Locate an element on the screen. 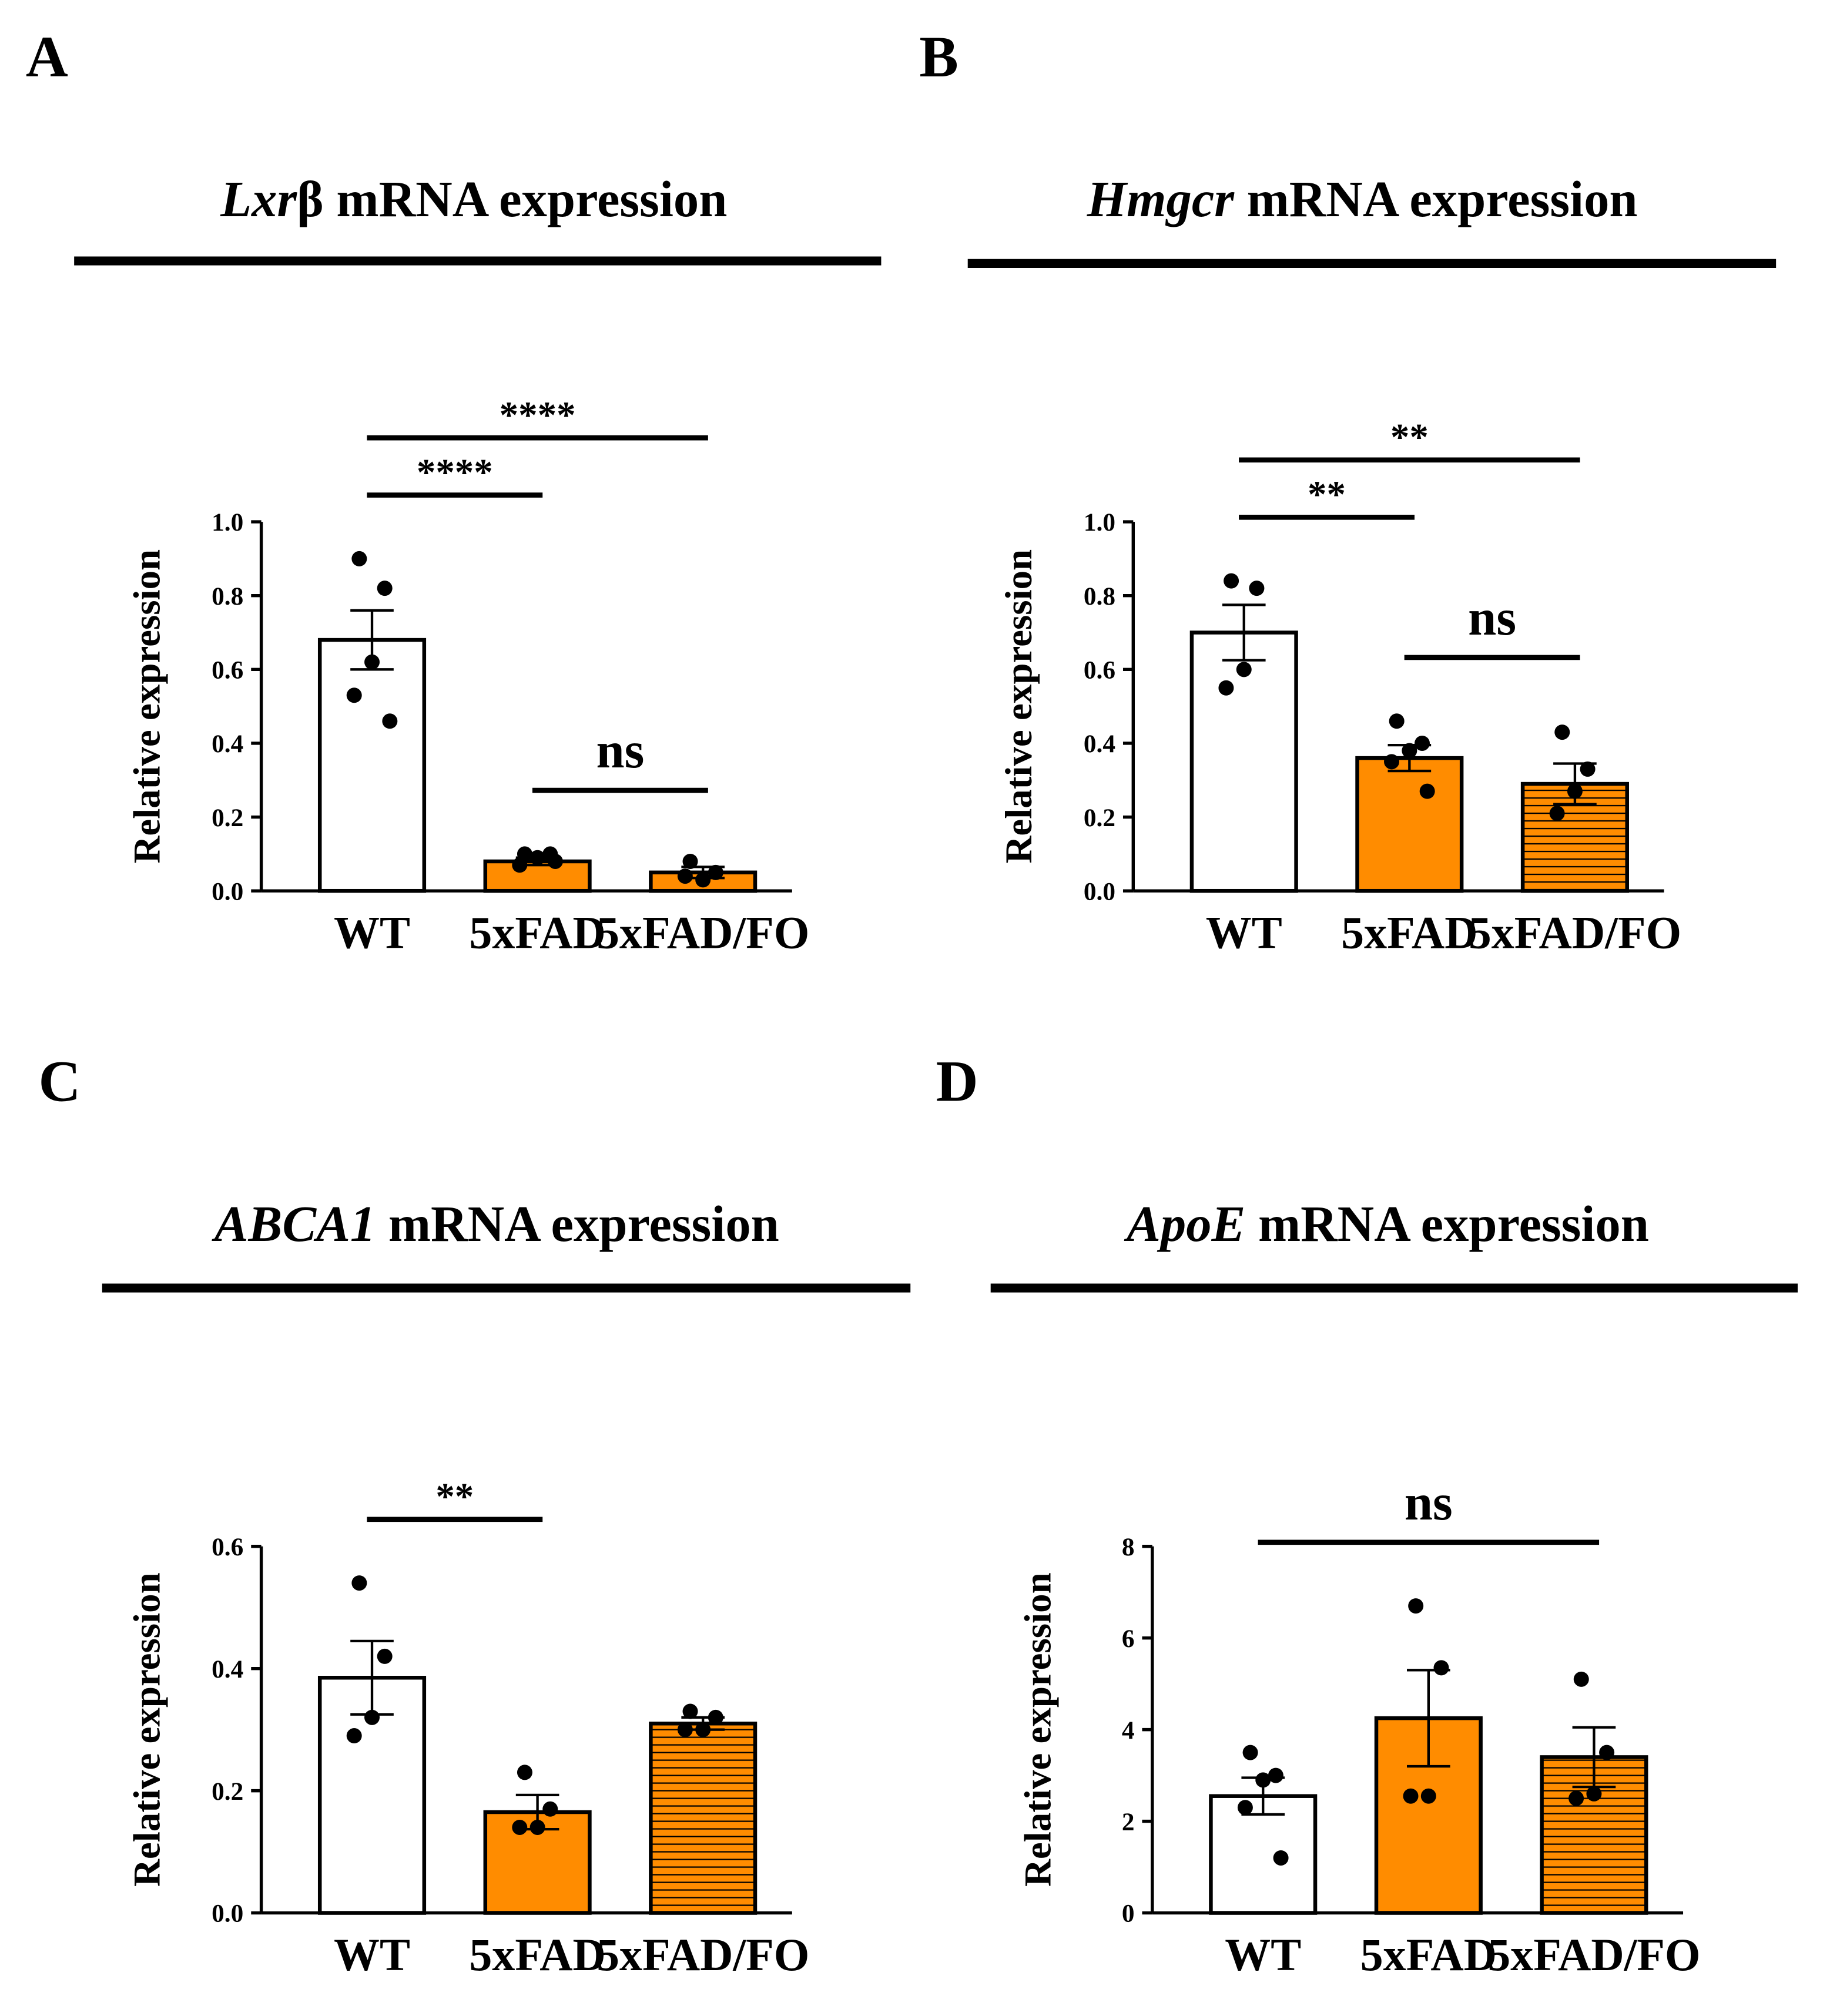  chart-title: Hmgcr mRNA expression is located at coordinates (1362, 199).